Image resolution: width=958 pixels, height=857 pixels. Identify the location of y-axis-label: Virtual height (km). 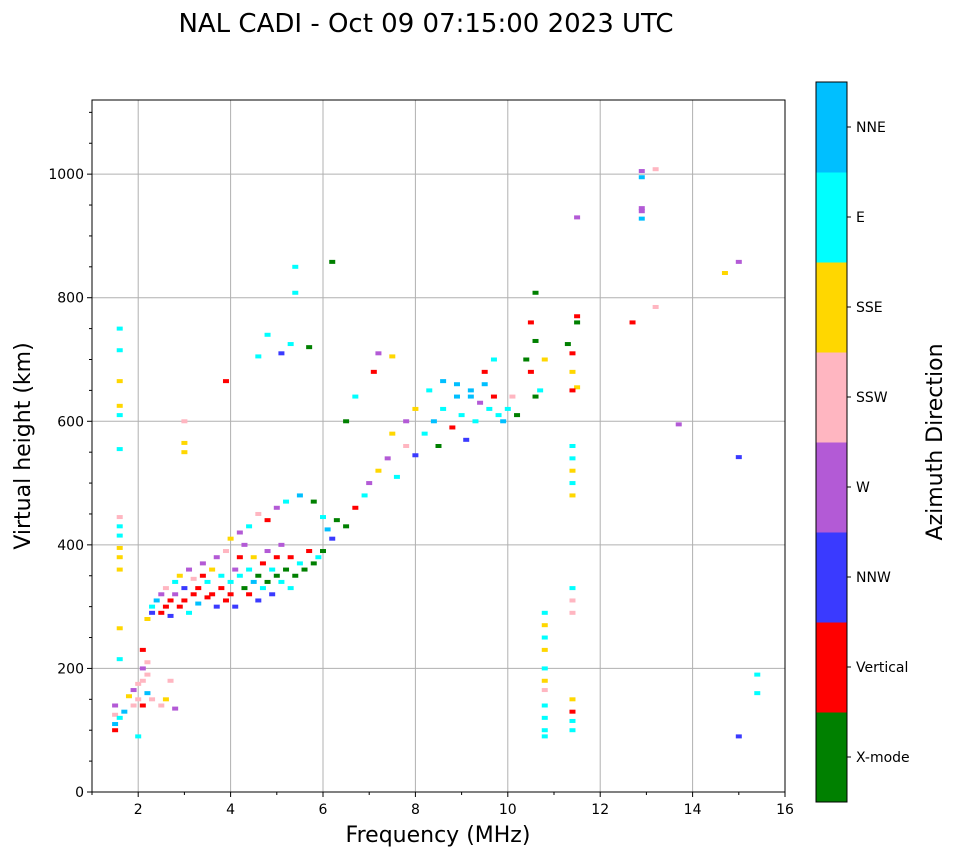
(23, 445).